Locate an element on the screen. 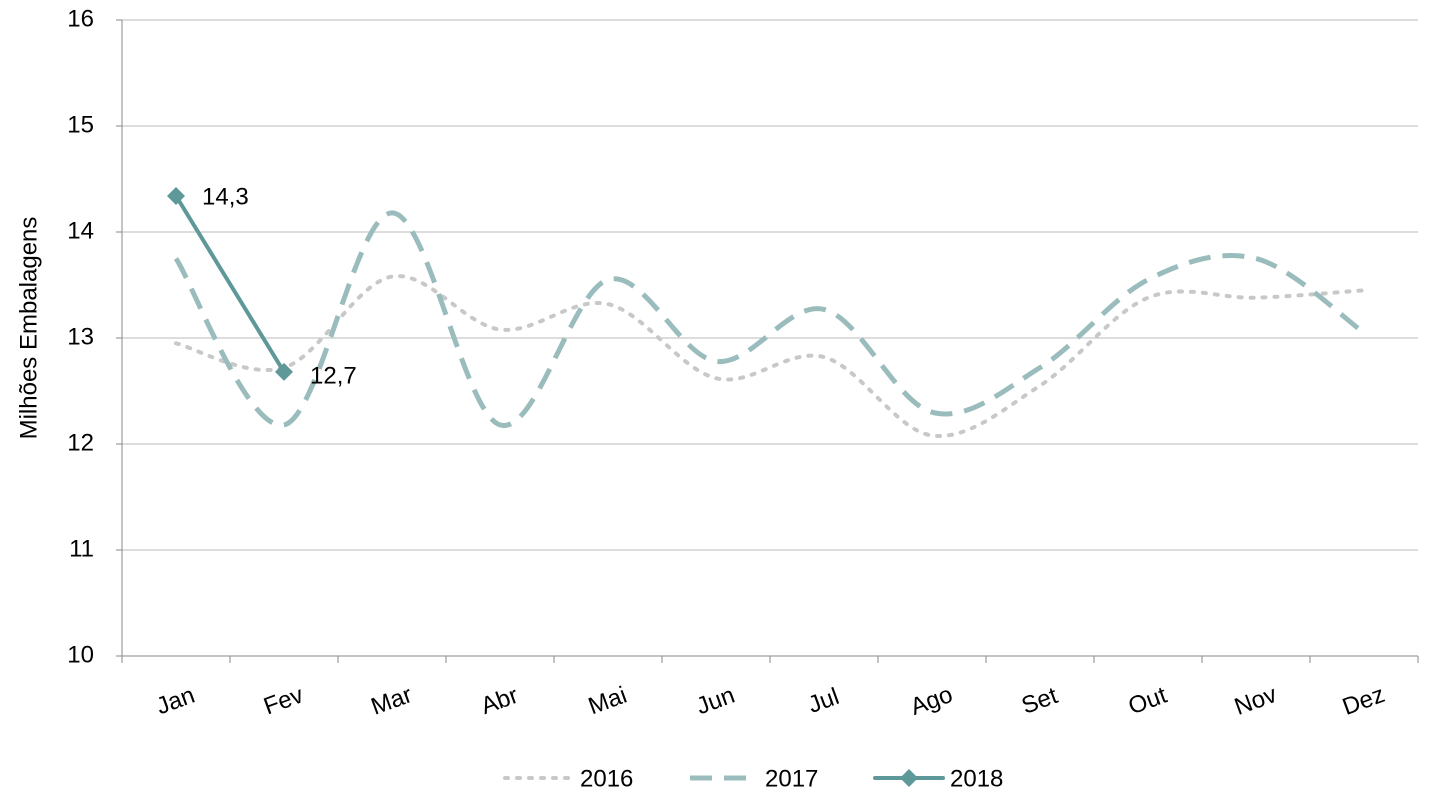  data-label: 12,7 is located at coordinates (333, 375).